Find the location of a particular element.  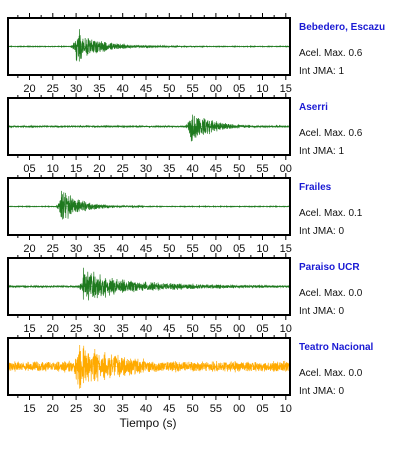

station-name: Paraiso UCR is located at coordinates (329, 267).